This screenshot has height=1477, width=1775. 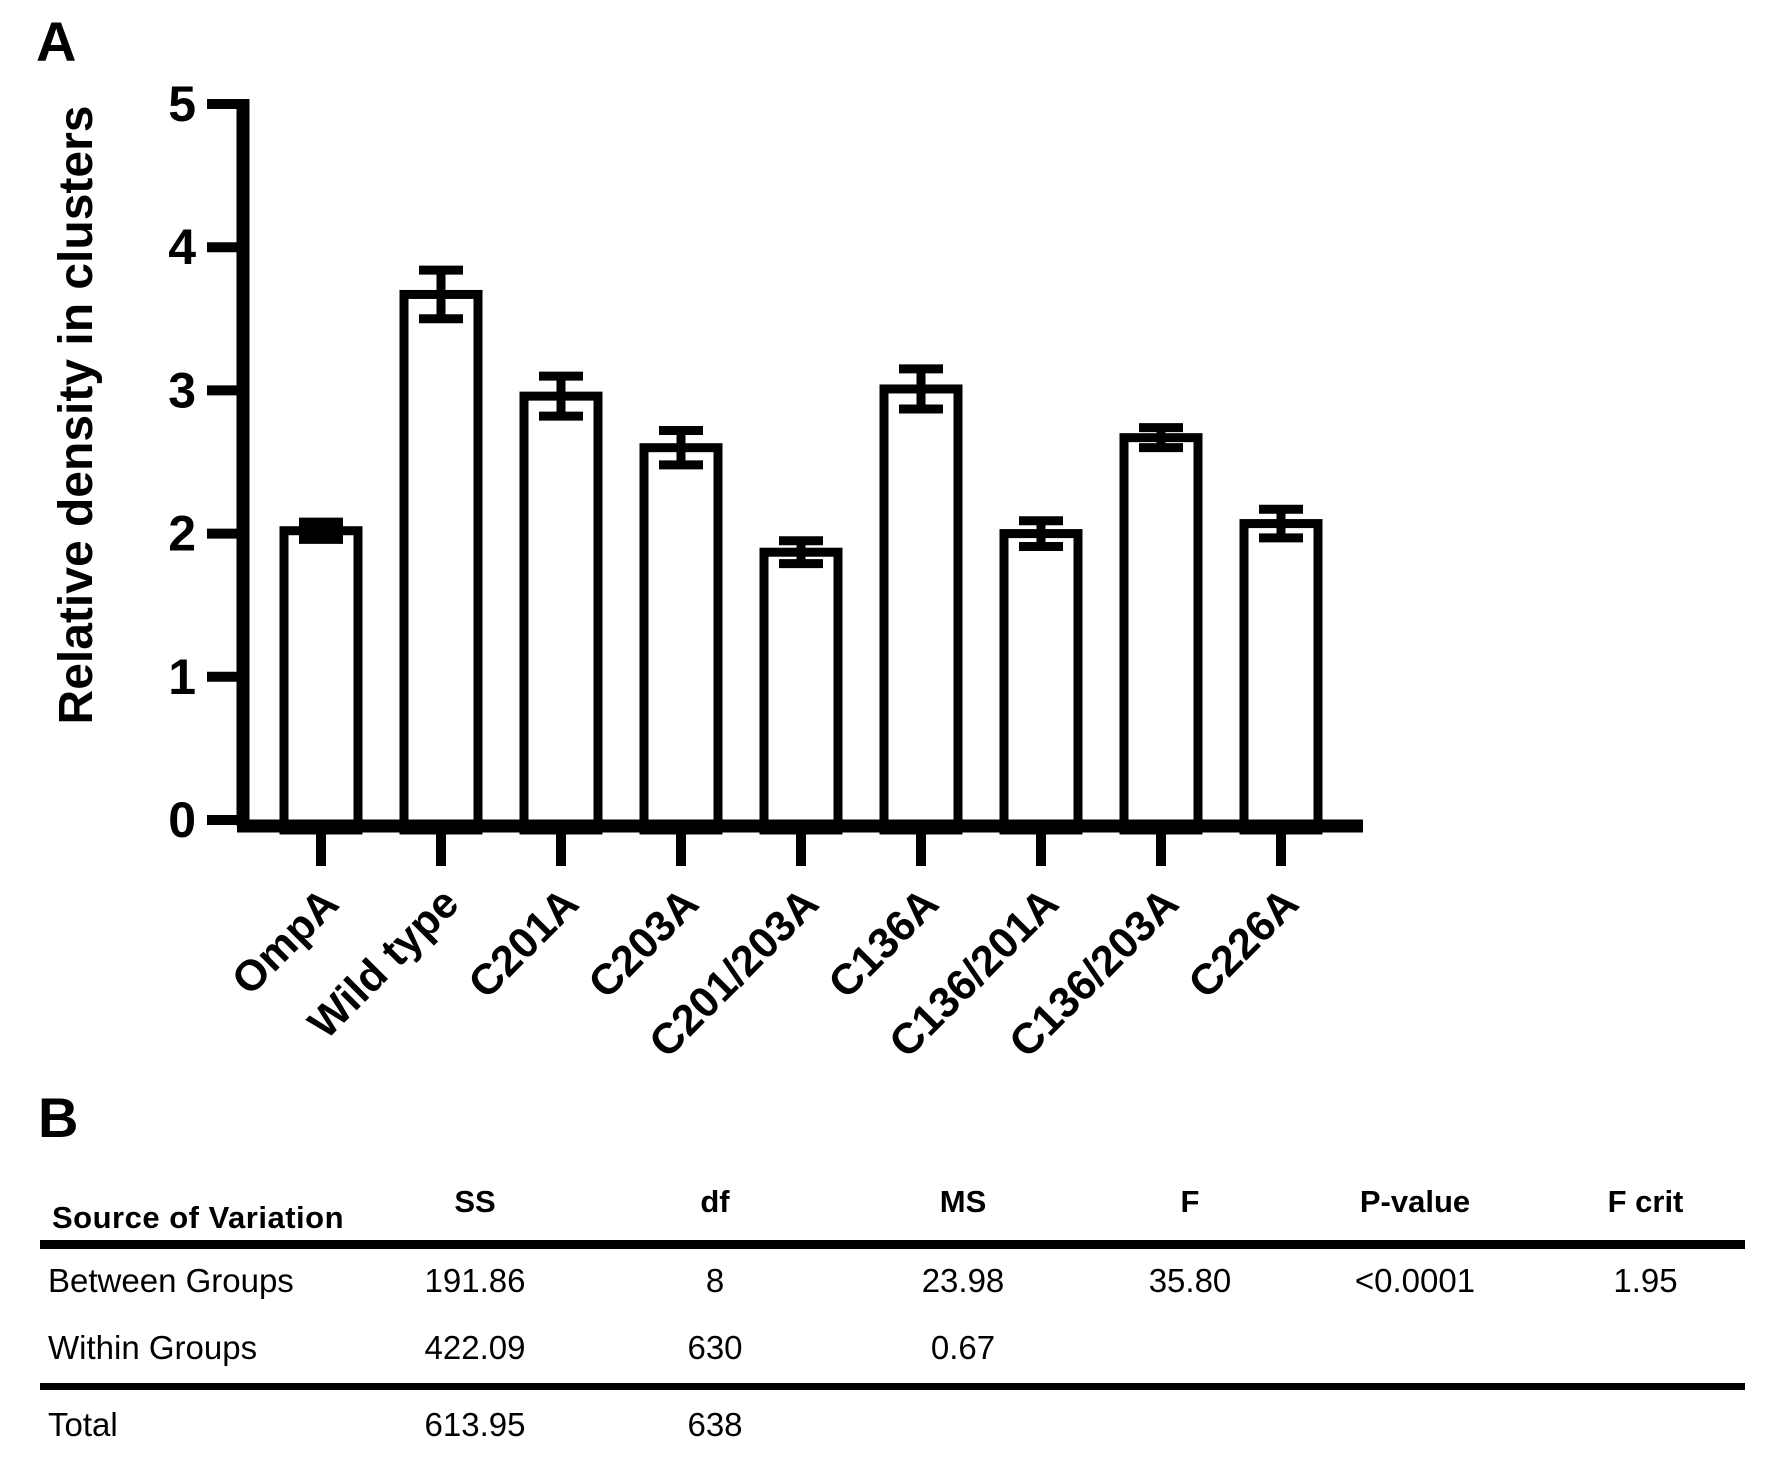 What do you see at coordinates (76, 415) in the screenshot?
I see `y-axis-title: Relative density in clusters` at bounding box center [76, 415].